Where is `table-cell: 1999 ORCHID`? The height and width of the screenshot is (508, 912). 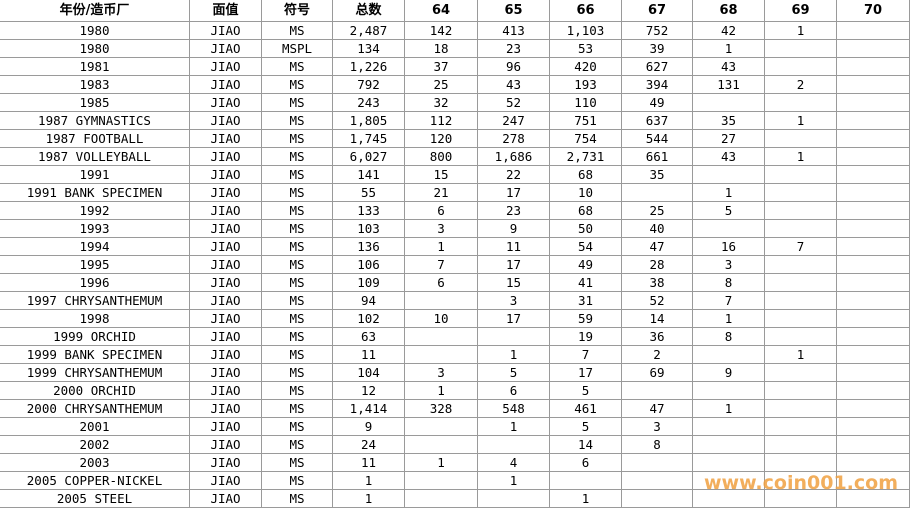
table-cell: 1999 ORCHID is located at coordinates (95, 337).